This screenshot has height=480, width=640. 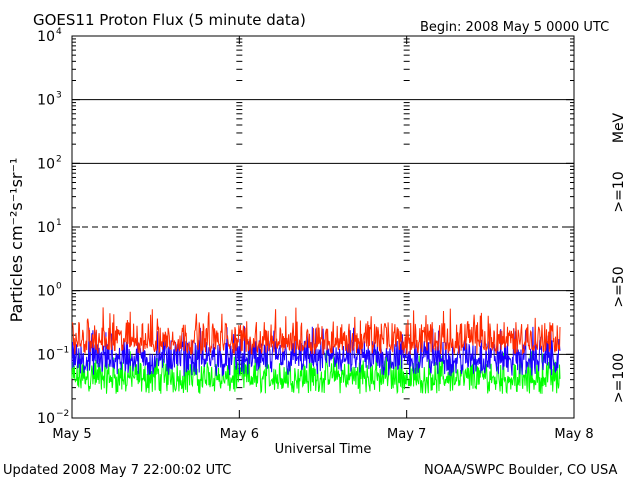 What do you see at coordinates (406, 434) in the screenshot?
I see `x-tick-label: May 7` at bounding box center [406, 434].